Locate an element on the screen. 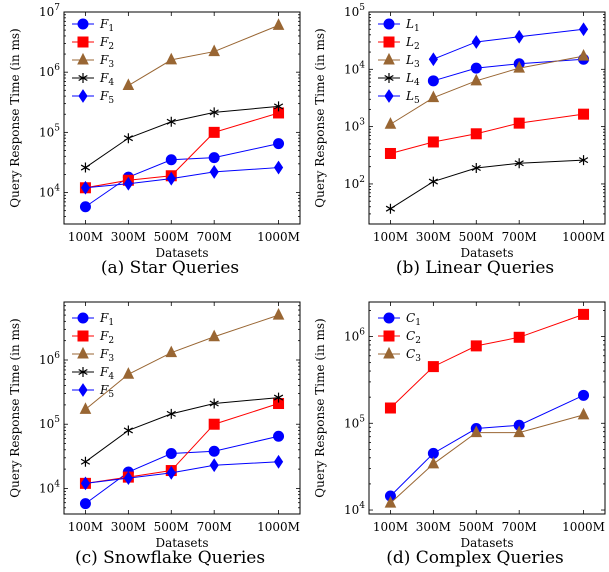 The height and width of the screenshot is (572, 609). y-tick-label: 10² is located at coordinates (354, 183).